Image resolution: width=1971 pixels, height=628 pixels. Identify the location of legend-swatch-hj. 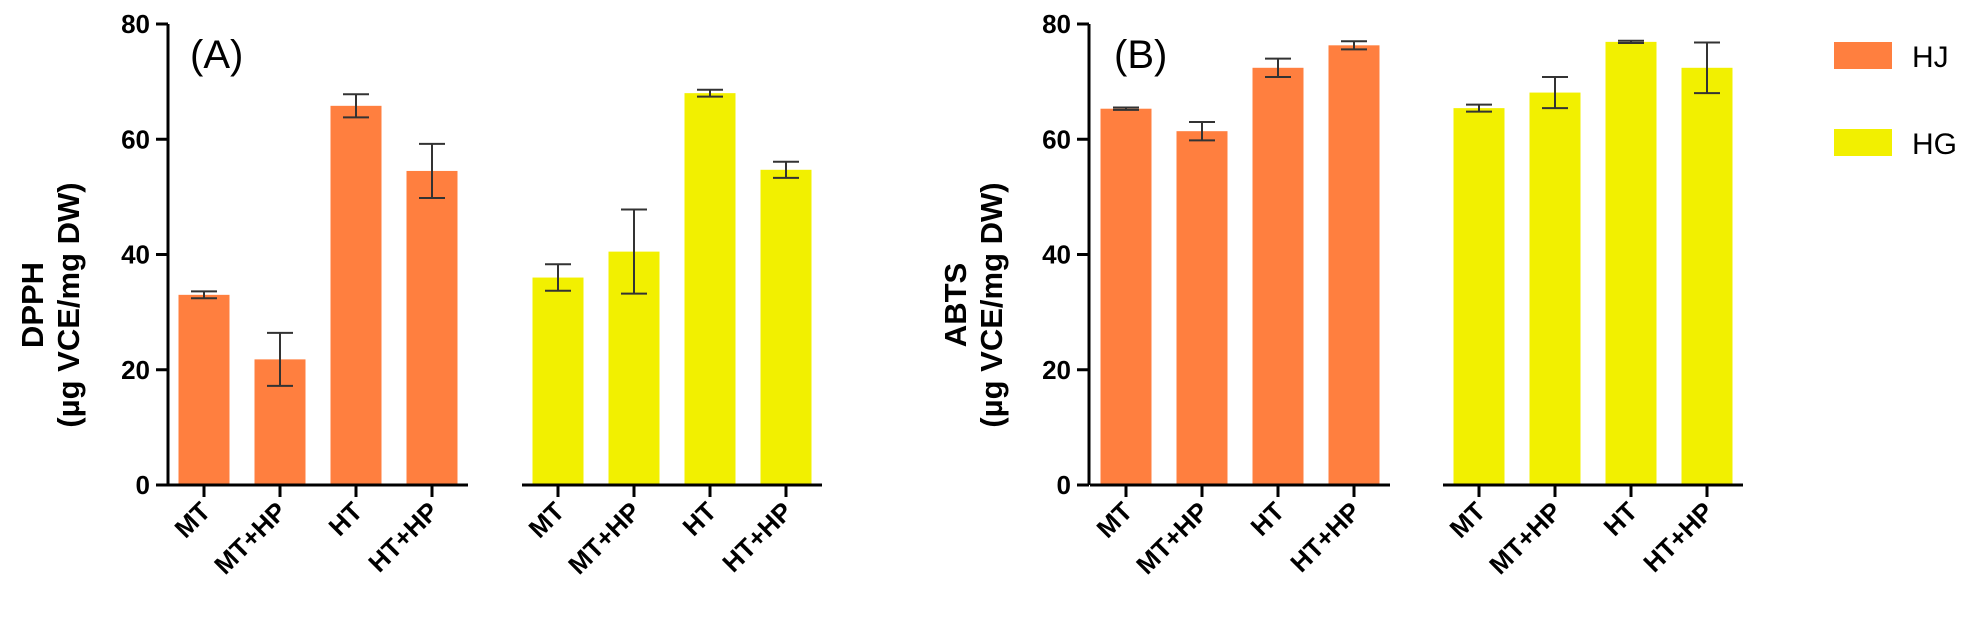
(1863, 55).